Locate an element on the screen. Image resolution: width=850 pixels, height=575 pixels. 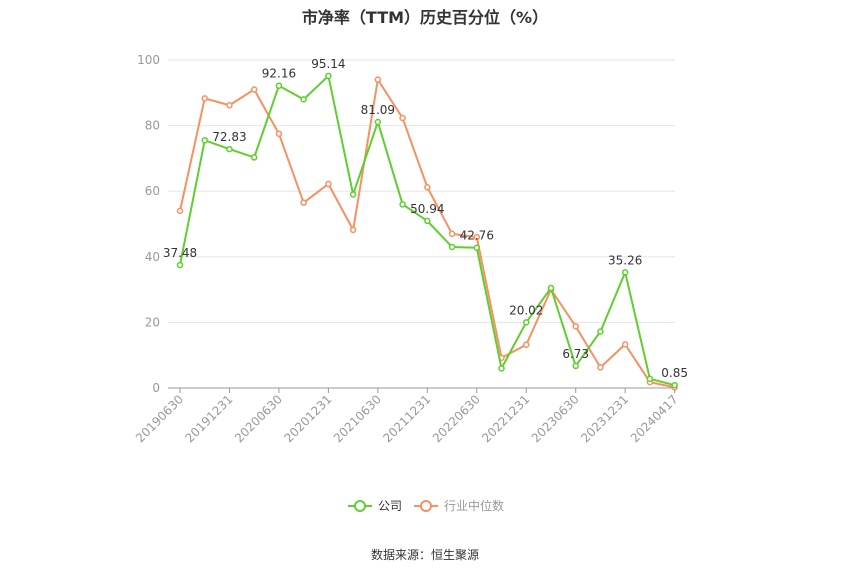
data-label: 6.73 is located at coordinates (575, 354).